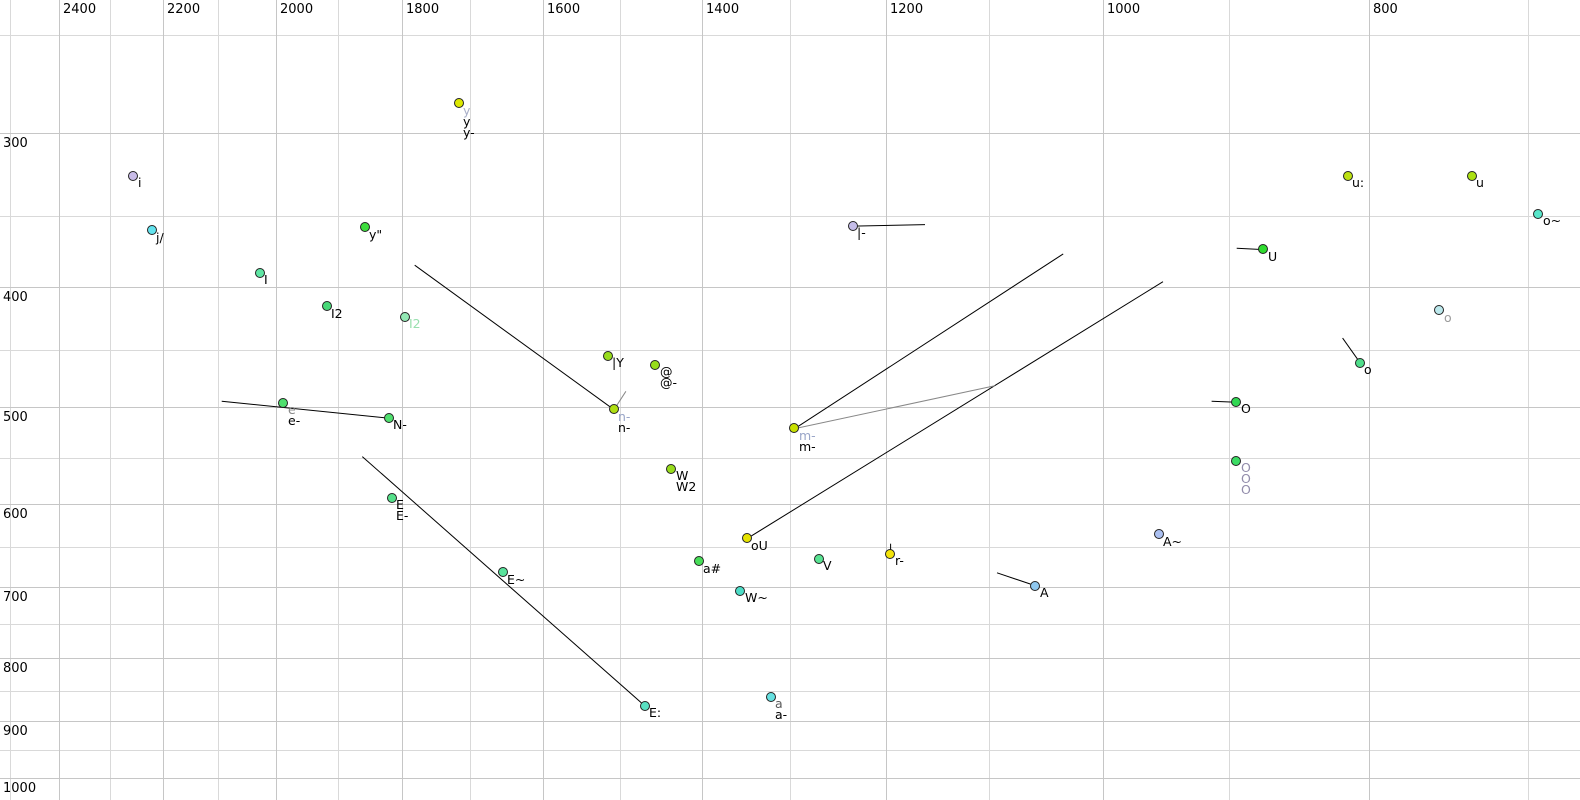 The width and height of the screenshot is (1580, 800). What do you see at coordinates (899, 560) in the screenshot?
I see `data-point-label: r-` at bounding box center [899, 560].